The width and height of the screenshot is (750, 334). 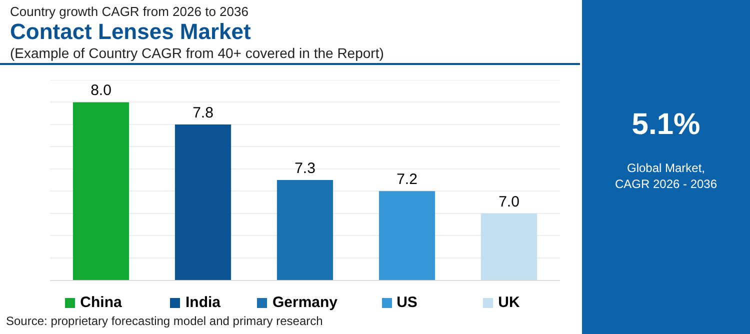 I want to click on source-note: Source: proprietary forecasting model and primary research, so click(x=164, y=321).